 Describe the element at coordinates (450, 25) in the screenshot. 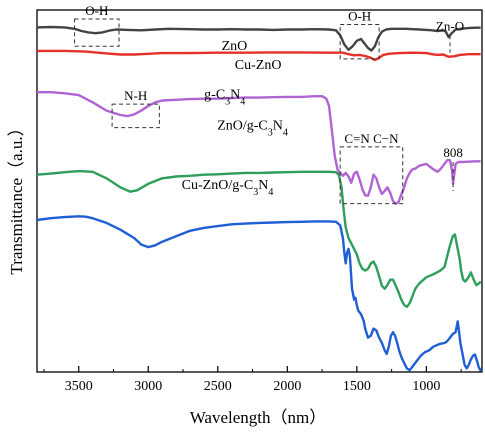

I see `annotation-label: Zn-O` at that location.